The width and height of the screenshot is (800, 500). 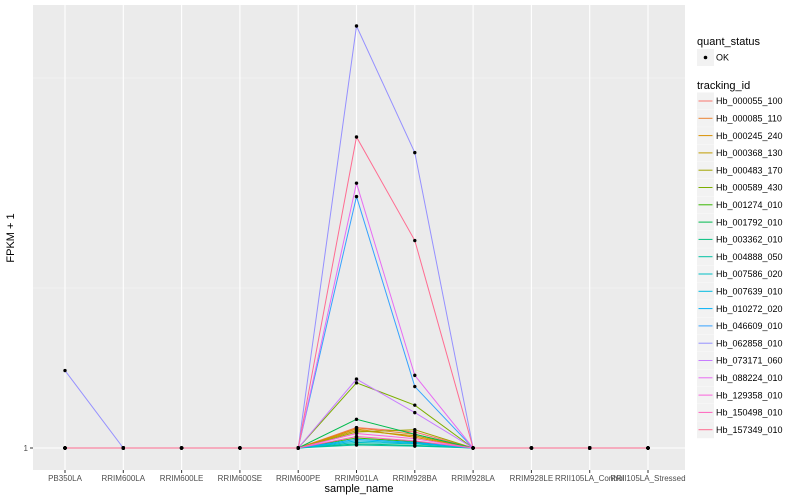 I want to click on legend-tracking-label: Hb_046609_010, so click(x=749, y=326).